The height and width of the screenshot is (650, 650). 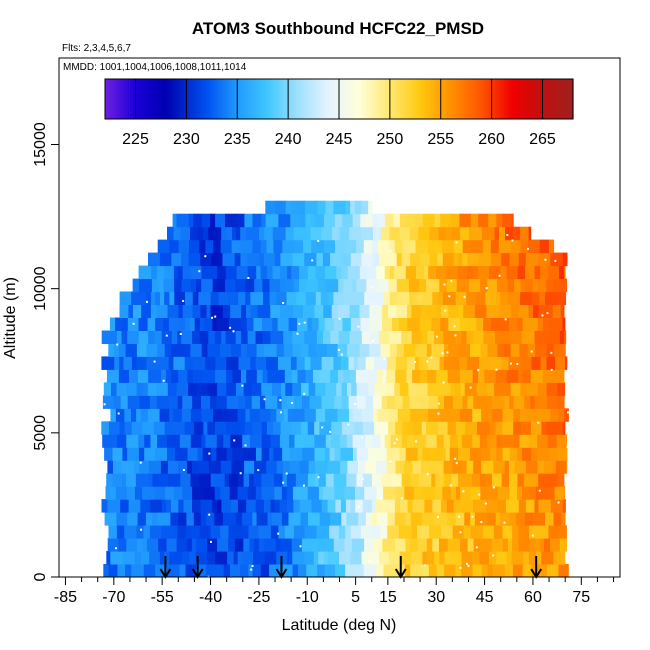 I want to click on flights-subtitle: Flts: 2,3,4,5,6,7, so click(x=96, y=48).